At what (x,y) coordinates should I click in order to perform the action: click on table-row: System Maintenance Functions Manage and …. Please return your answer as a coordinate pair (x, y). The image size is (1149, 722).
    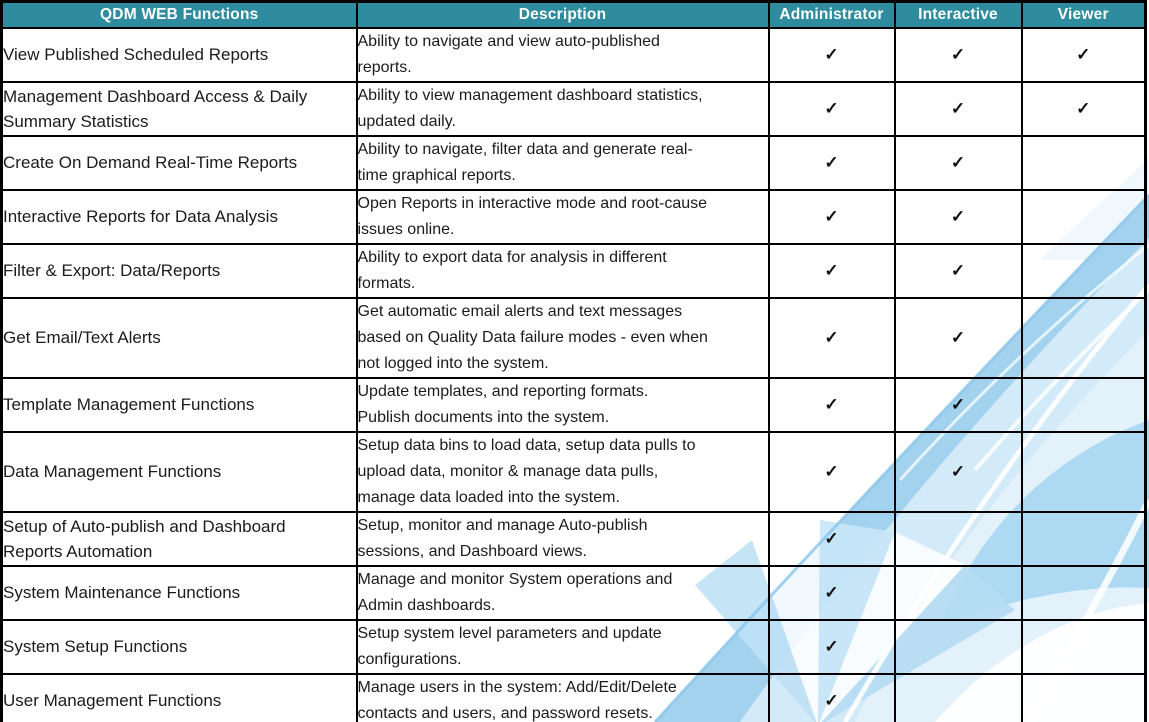
    Looking at the image, I should click on (573, 592).